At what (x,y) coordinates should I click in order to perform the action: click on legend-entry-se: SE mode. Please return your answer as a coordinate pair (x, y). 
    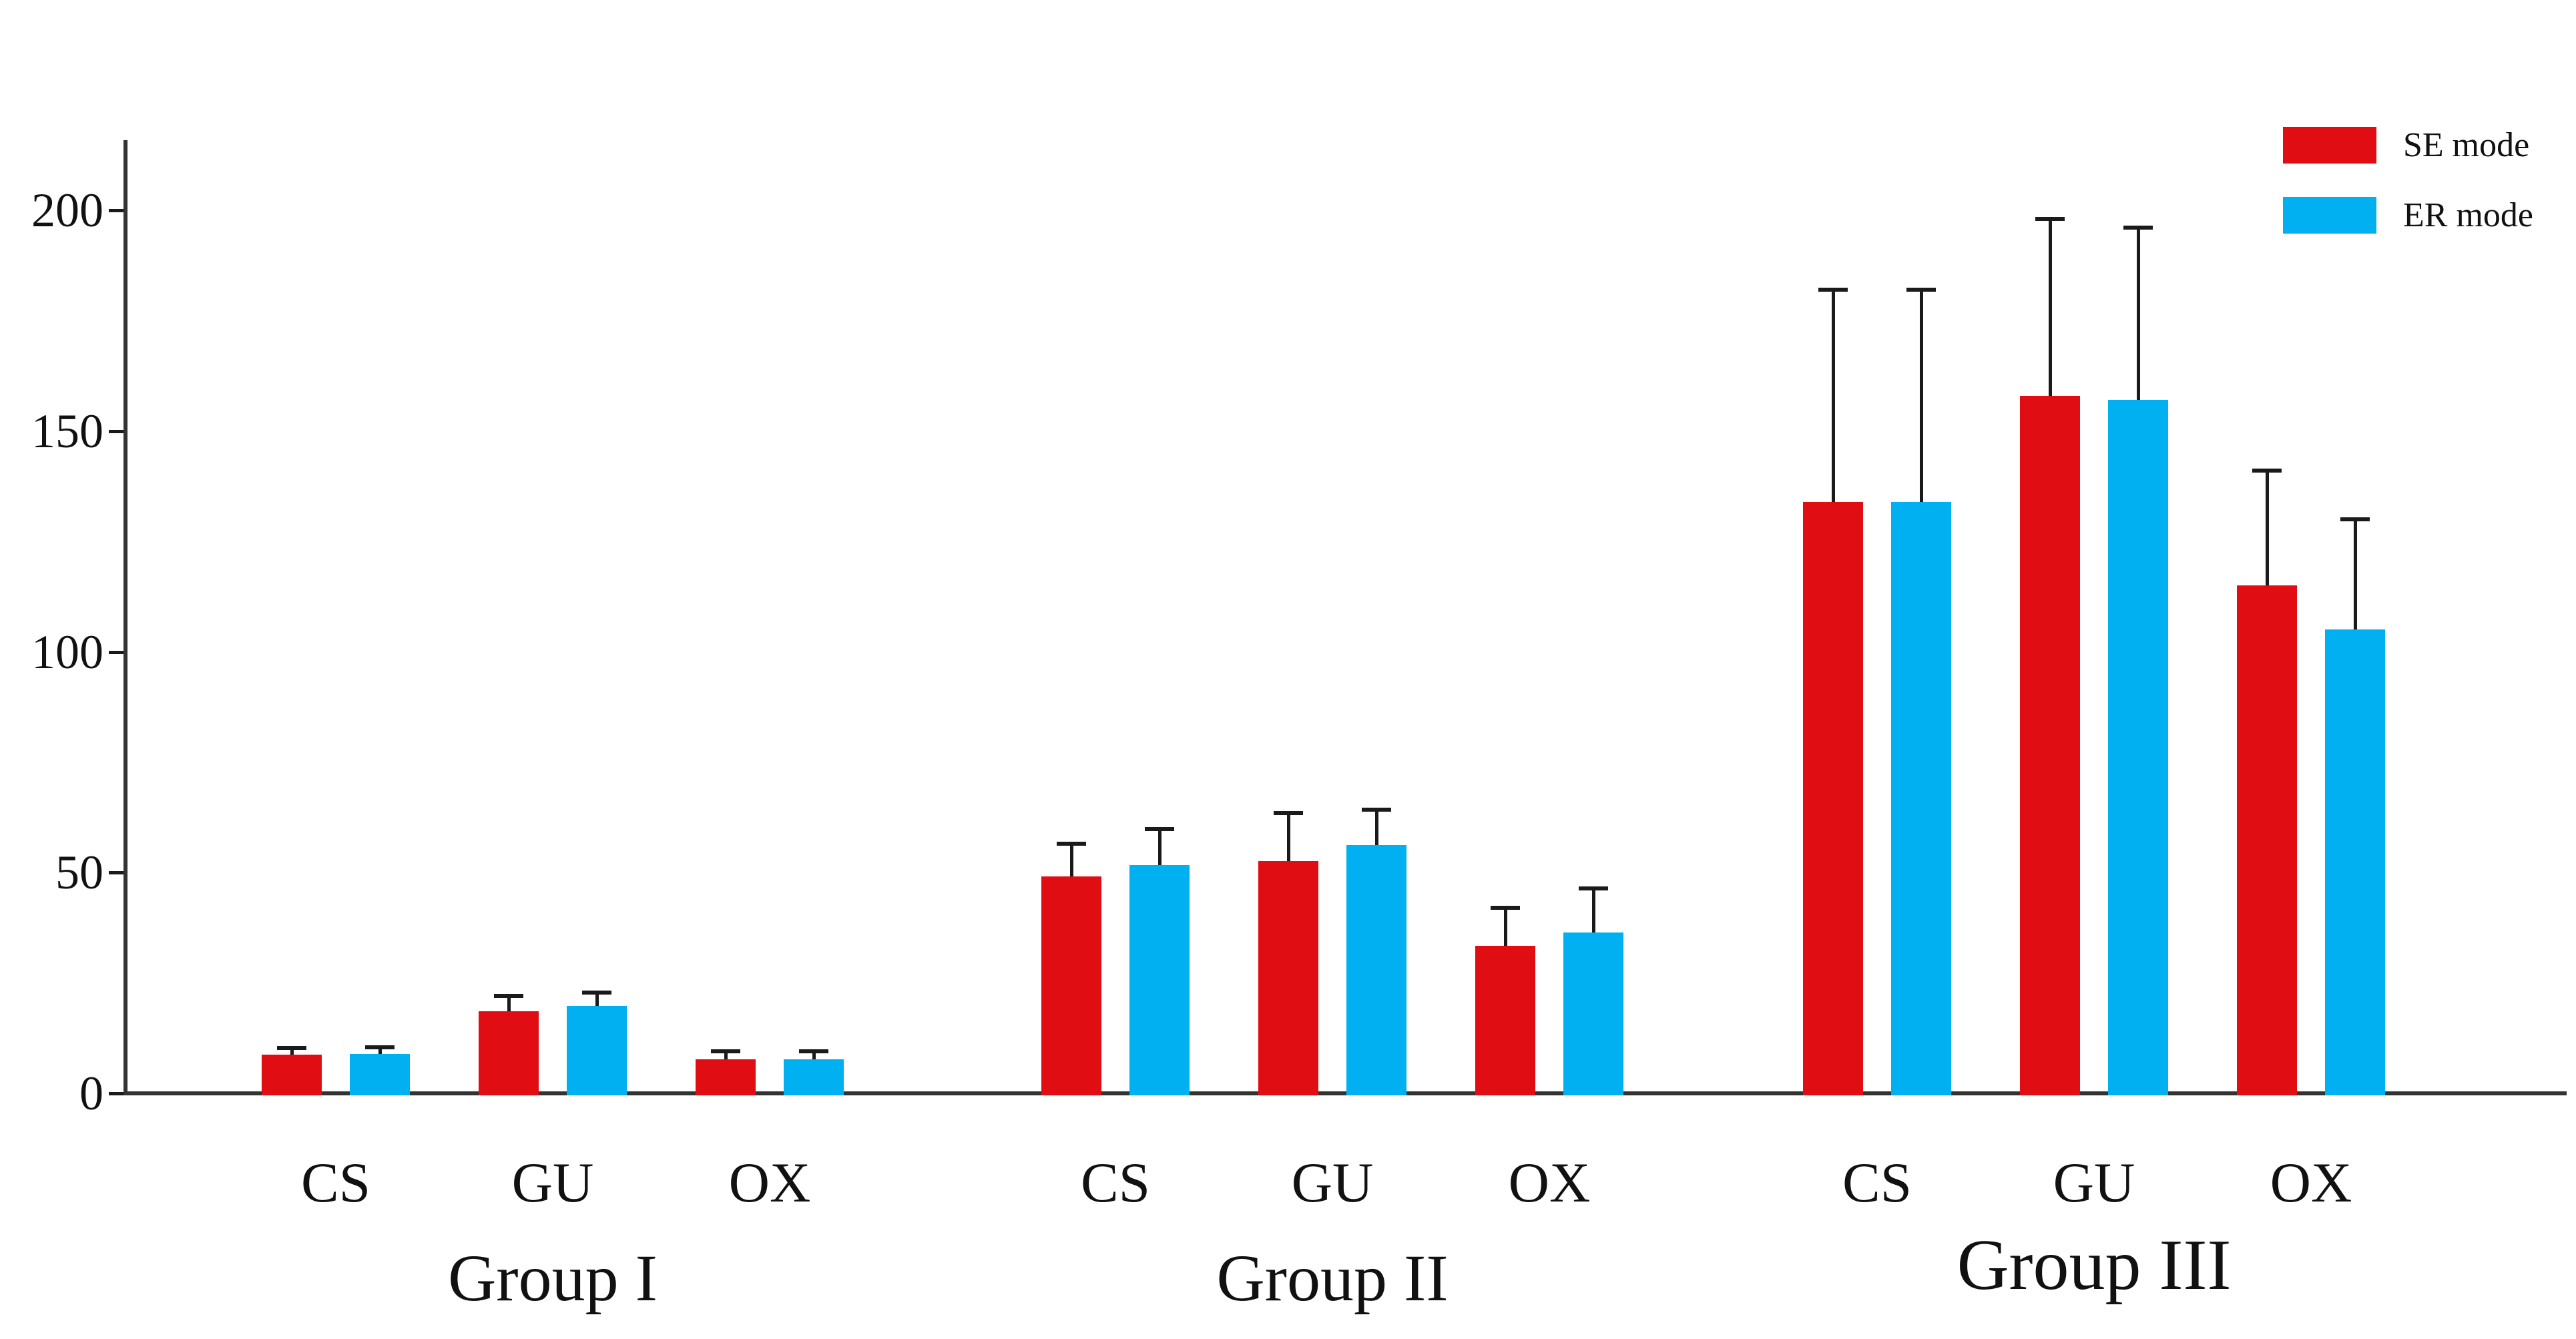
    Looking at the image, I should click on (2426, 145).